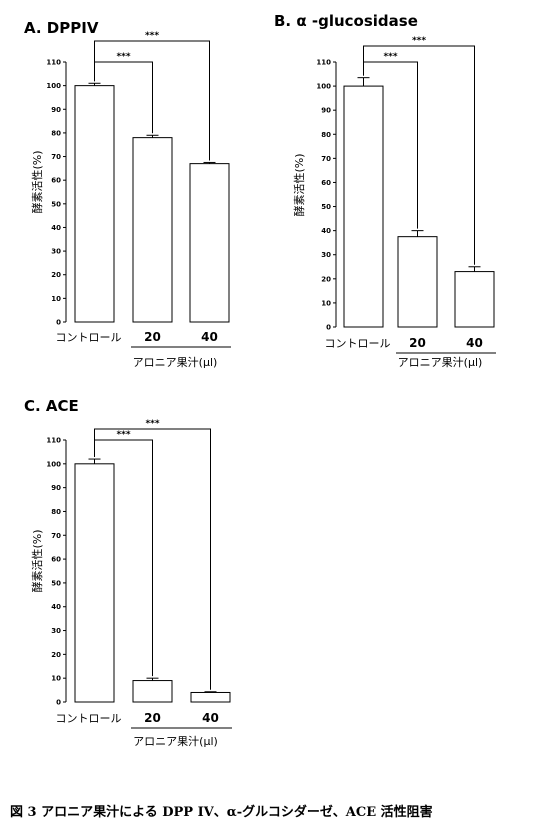 This screenshot has height=836, width=535. I want to click on y-tick-label-b-30: 30, so click(326, 255).